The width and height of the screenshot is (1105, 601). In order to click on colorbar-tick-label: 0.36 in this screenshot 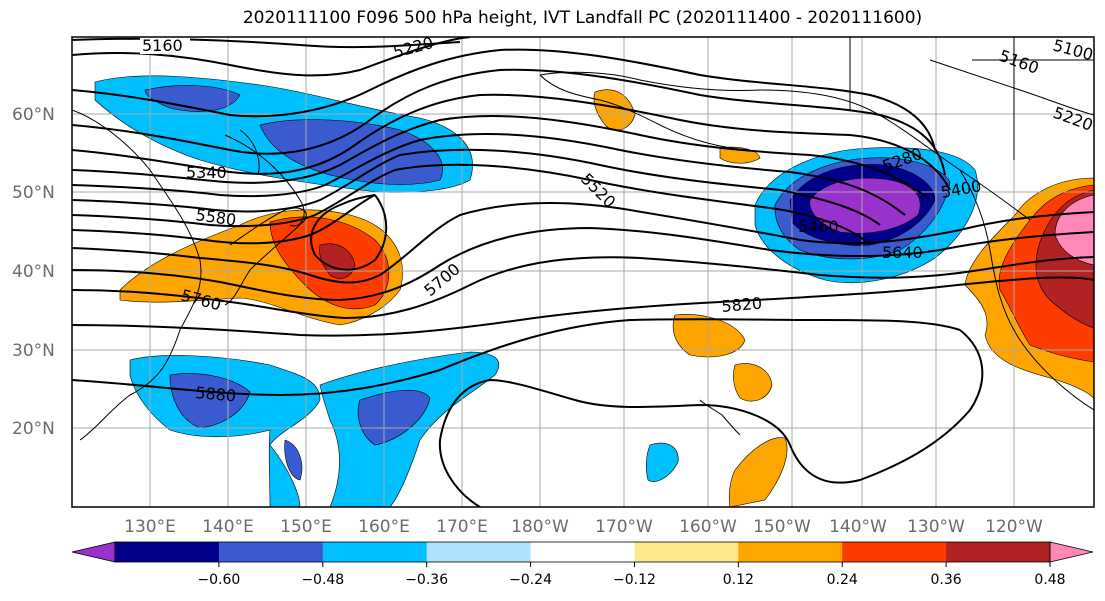, I will do `click(946, 580)`.